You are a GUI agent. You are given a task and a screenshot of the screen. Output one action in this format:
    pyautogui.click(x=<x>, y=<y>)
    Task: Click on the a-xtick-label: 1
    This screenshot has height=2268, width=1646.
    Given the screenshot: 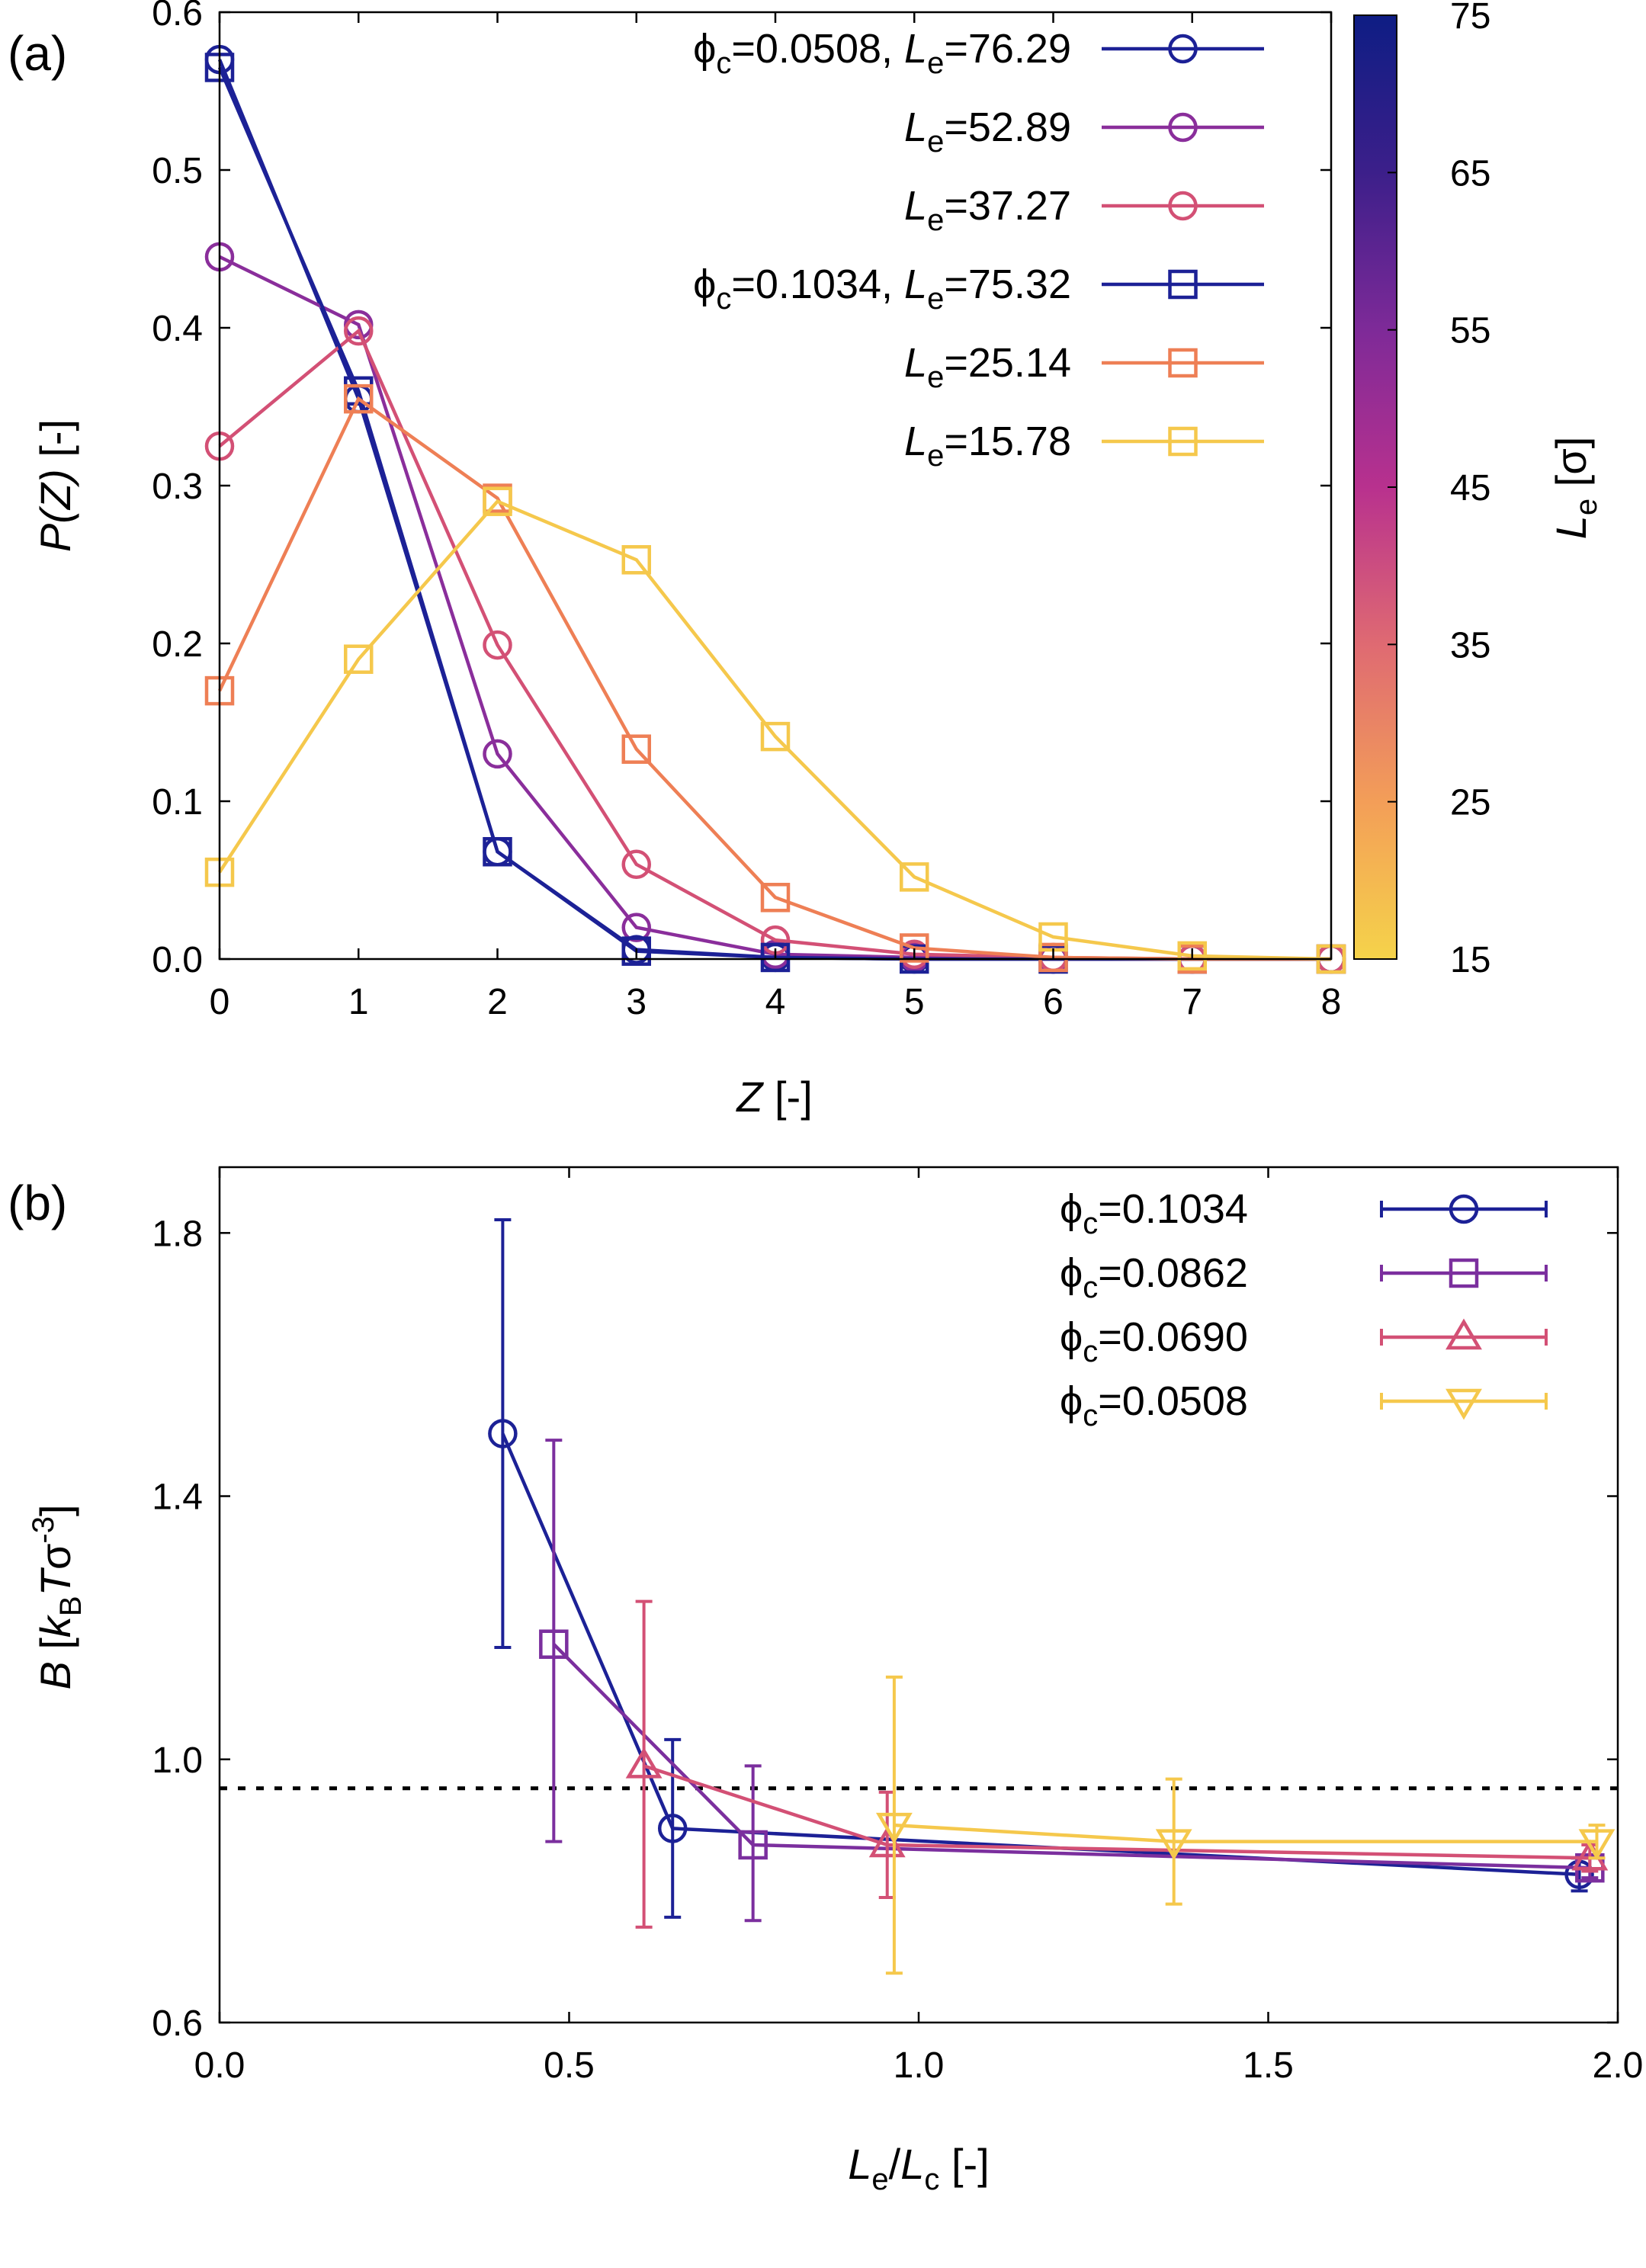 What is the action you would take?
    pyautogui.click(x=358, y=1002)
    